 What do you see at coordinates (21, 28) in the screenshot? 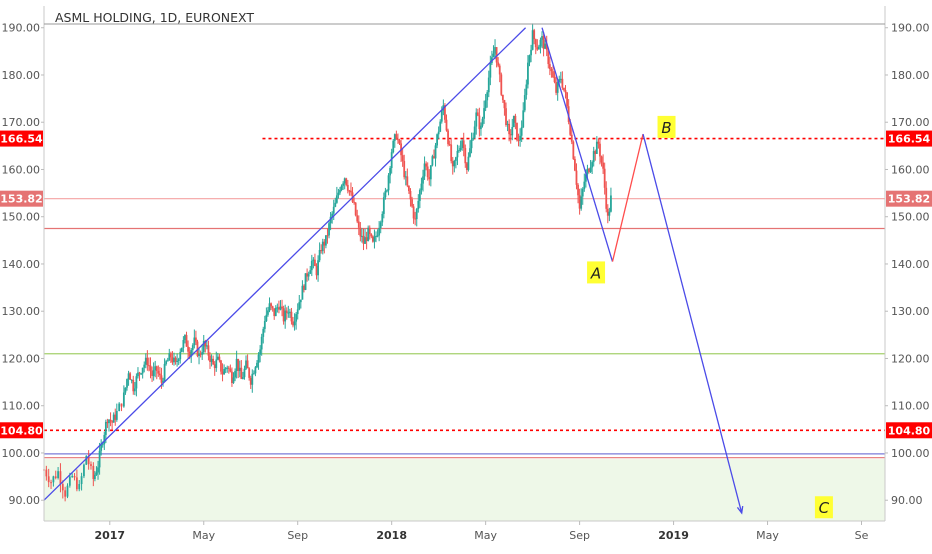
I see `y-tick-label-left: 190.00` at bounding box center [21, 28].